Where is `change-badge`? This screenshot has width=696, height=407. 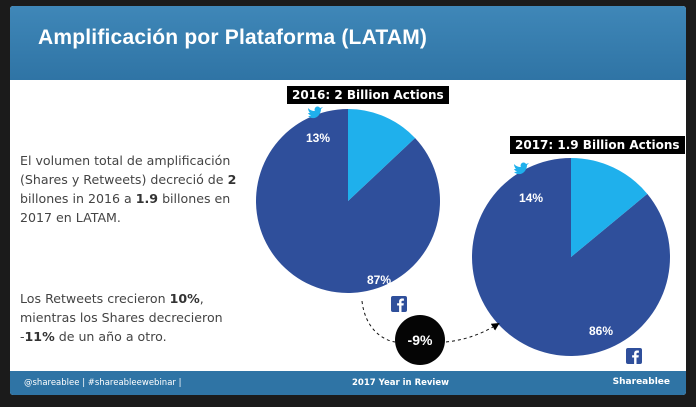 change-badge is located at coordinates (420, 340).